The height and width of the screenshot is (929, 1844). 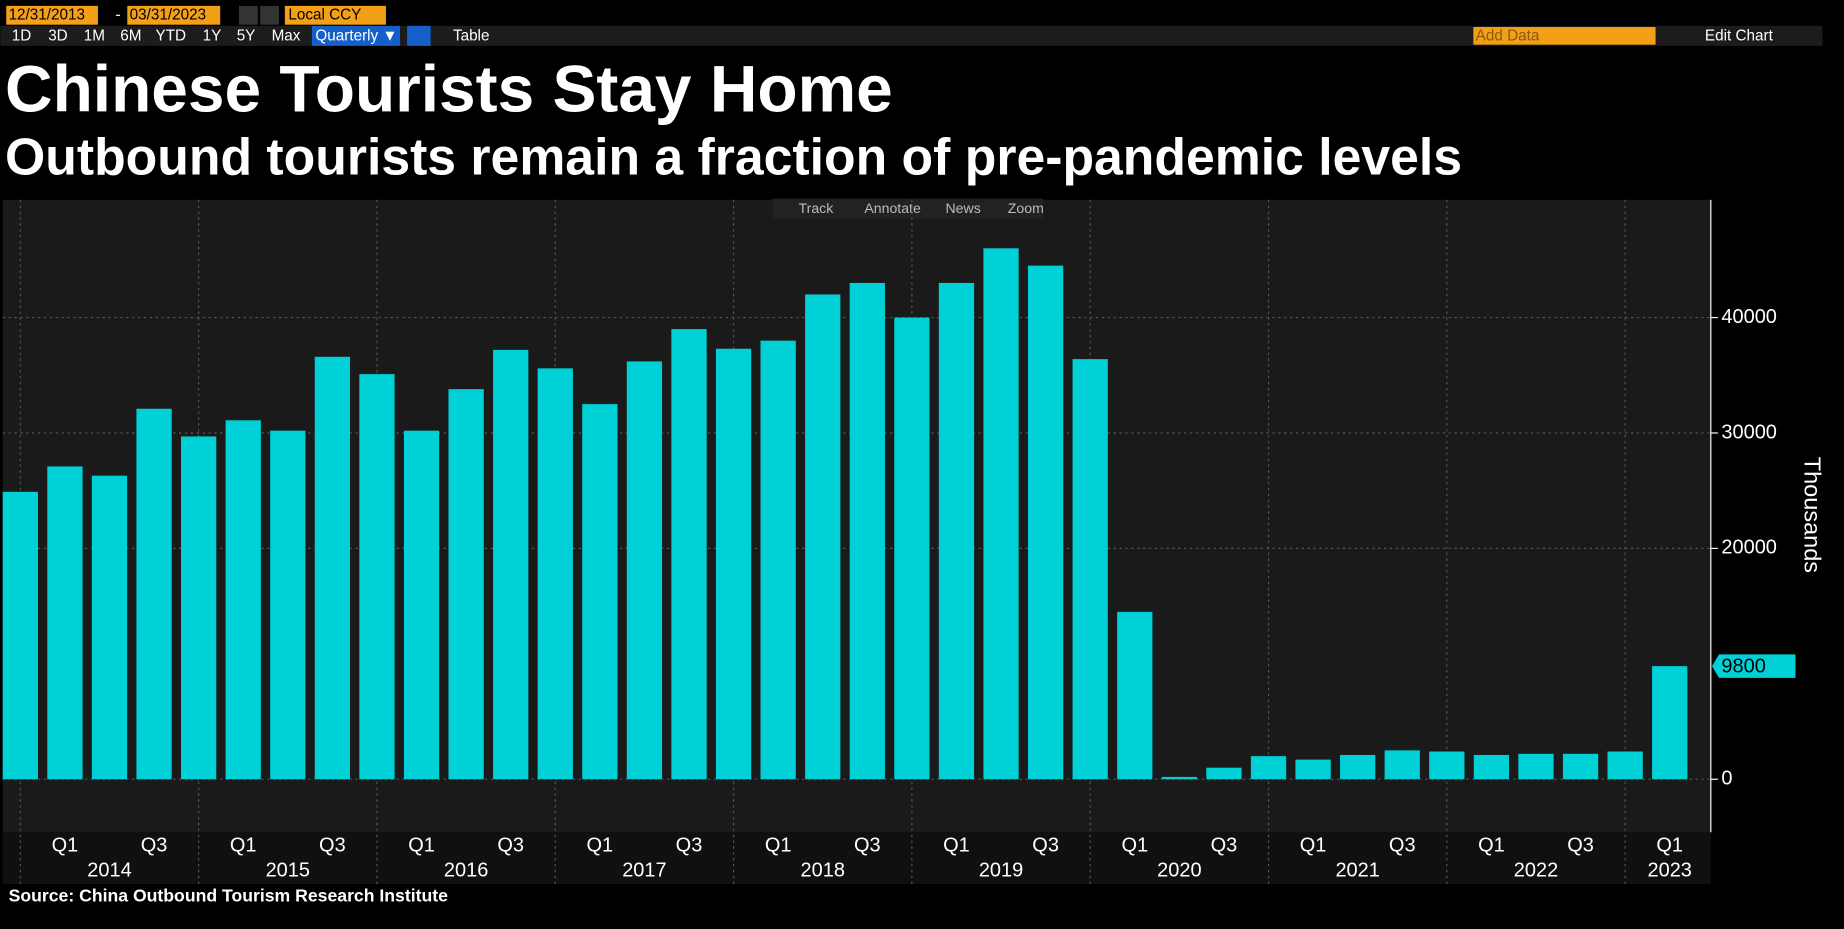 I want to click on y-tick-label: 40000, so click(x=1749, y=317).